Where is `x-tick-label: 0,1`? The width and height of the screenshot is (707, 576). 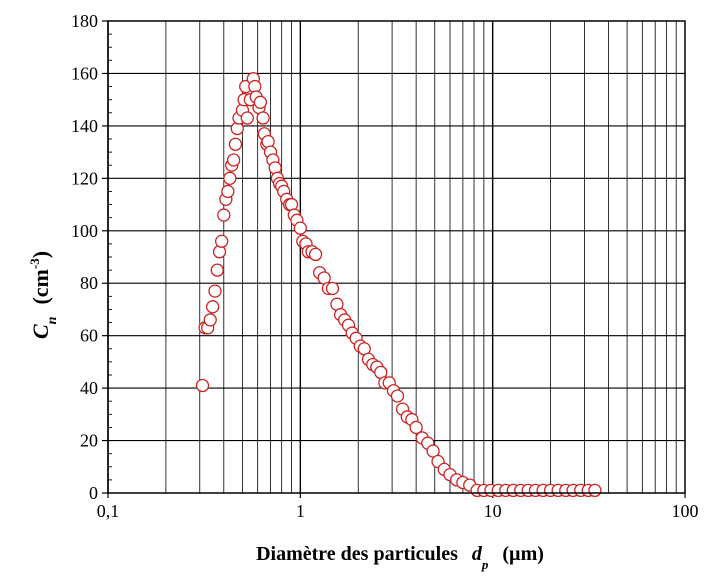 x-tick-label: 0,1 is located at coordinates (108, 511).